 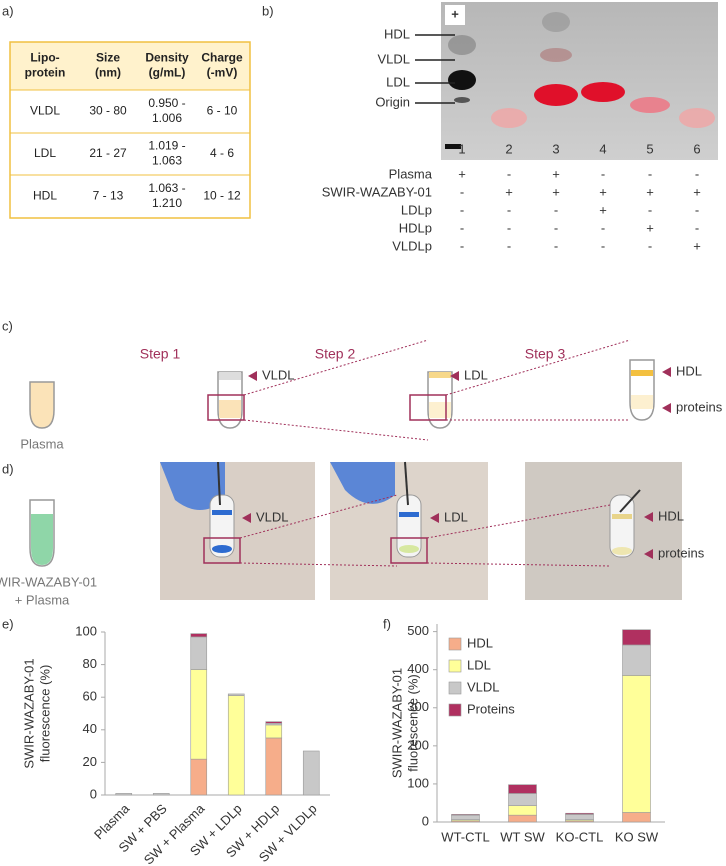 What do you see at coordinates (412, 723) in the screenshot?
I see `y-axis-label: fluorescence (%)` at bounding box center [412, 723].